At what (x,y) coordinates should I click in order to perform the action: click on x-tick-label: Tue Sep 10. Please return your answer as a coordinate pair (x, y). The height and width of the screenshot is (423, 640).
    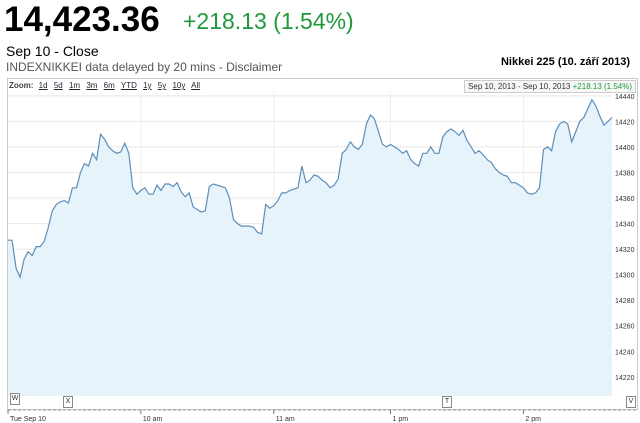
    Looking at the image, I should click on (28, 419).